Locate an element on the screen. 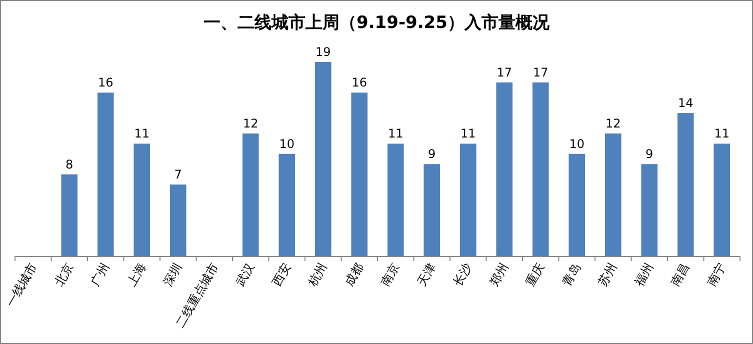 The image size is (753, 344). data-label: 8 is located at coordinates (70, 164).